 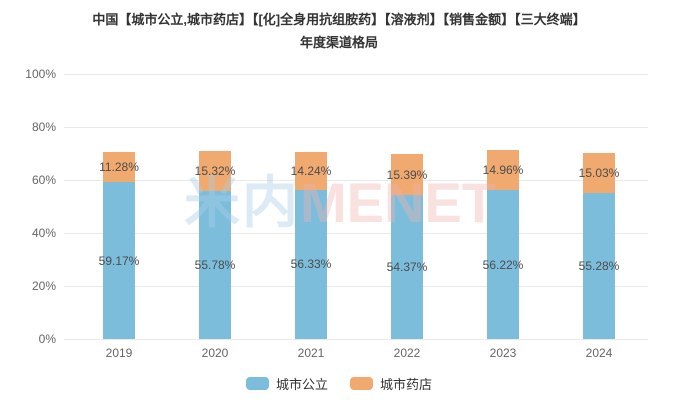 I want to click on bar-2024-城市公立, so click(x=599, y=265).